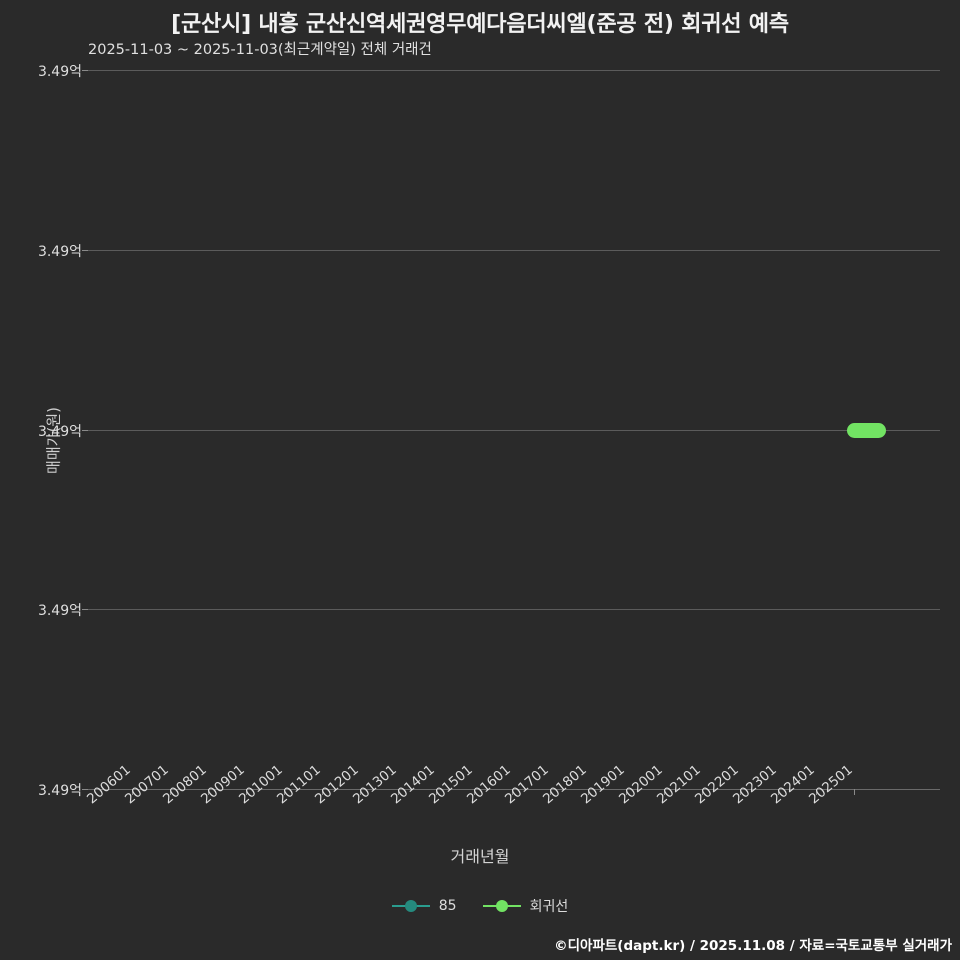 The width and height of the screenshot is (960, 960). I want to click on chart-legend: 85 회귀선, so click(480, 906).